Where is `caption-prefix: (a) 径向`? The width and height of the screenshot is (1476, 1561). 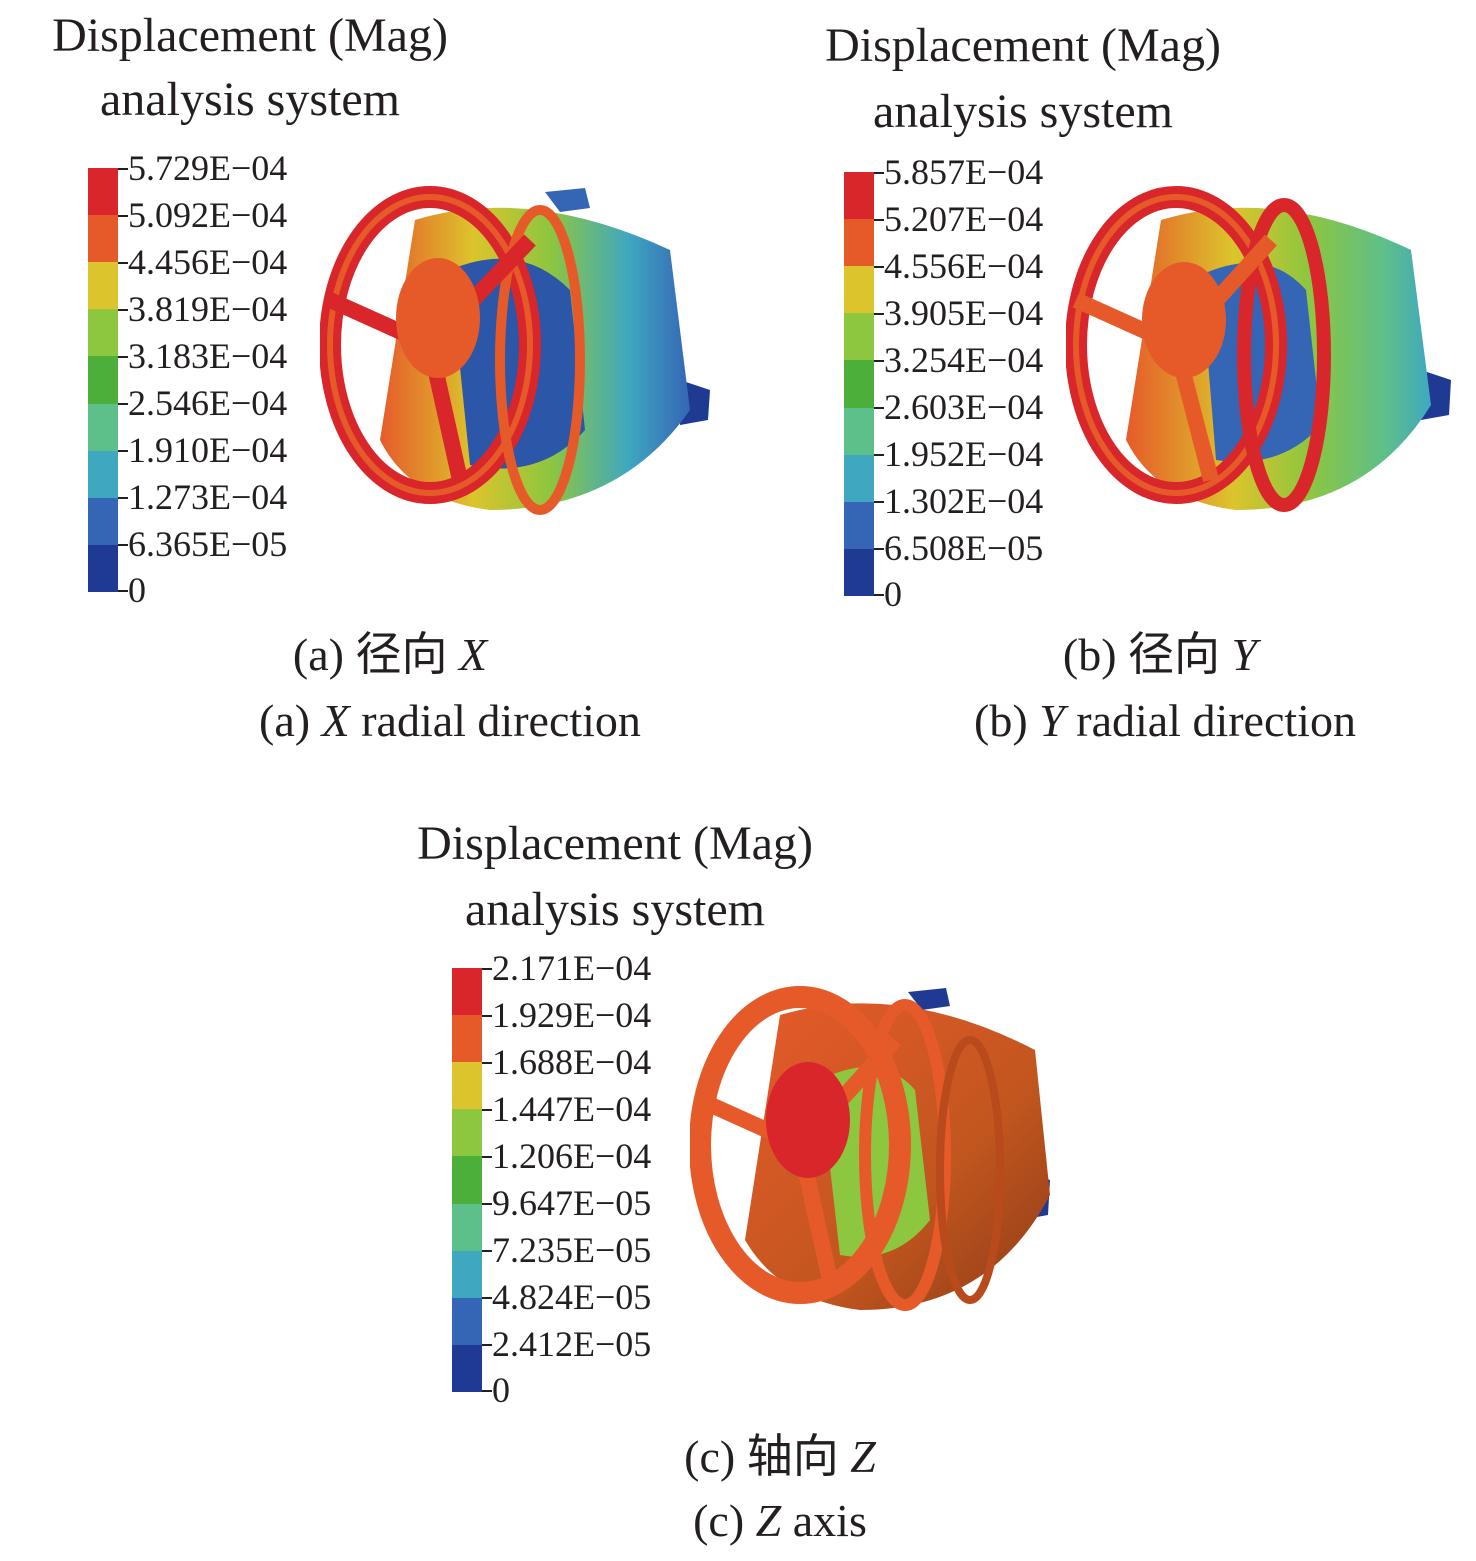 caption-prefix: (a) 径向 is located at coordinates (375, 654).